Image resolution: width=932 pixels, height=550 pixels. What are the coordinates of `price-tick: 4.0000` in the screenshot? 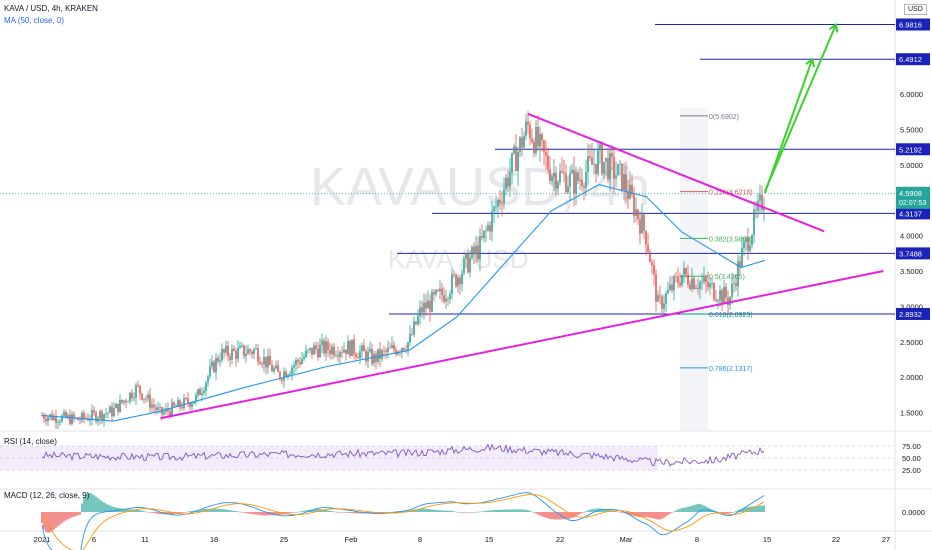 It's located at (911, 236).